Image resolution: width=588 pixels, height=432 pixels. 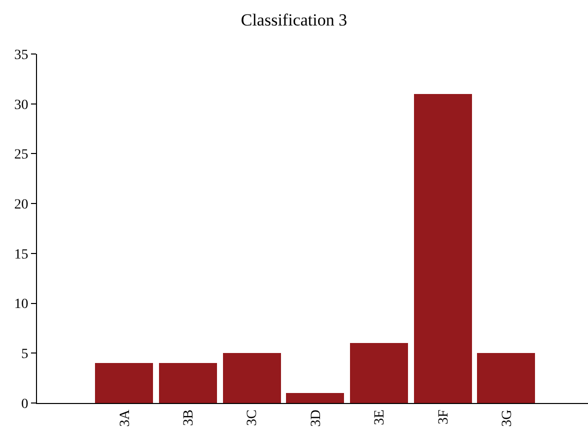 What do you see at coordinates (21, 55) in the screenshot?
I see `y-tick-label: 35` at bounding box center [21, 55].